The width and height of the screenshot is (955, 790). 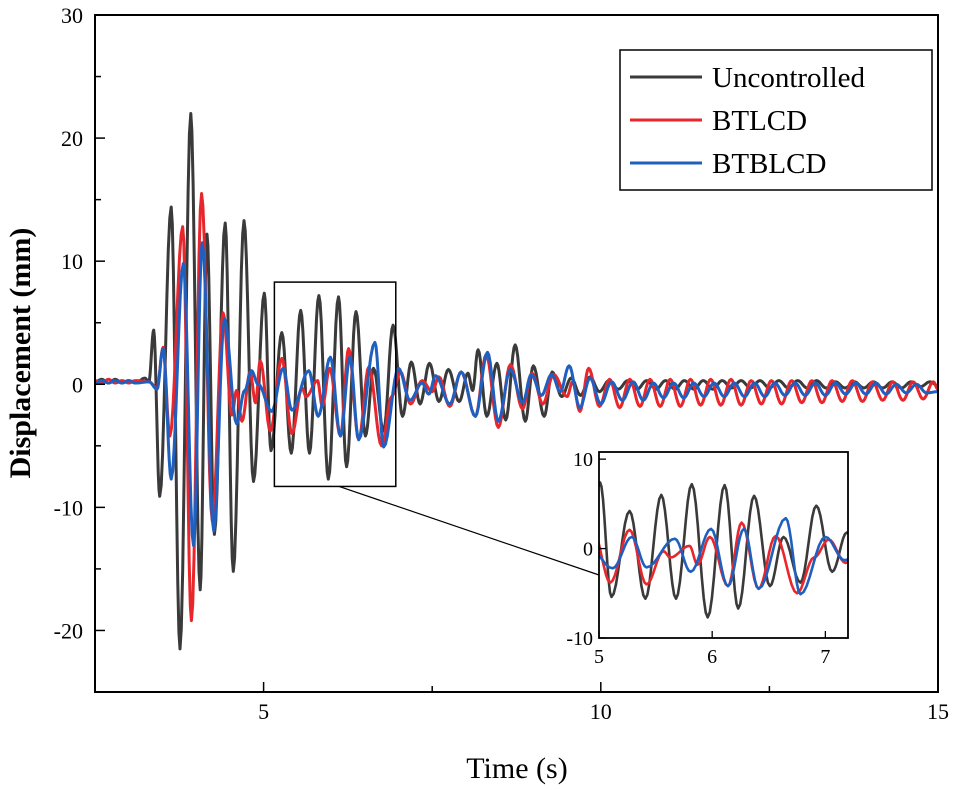 I want to click on inset-frame, so click(x=723, y=545).